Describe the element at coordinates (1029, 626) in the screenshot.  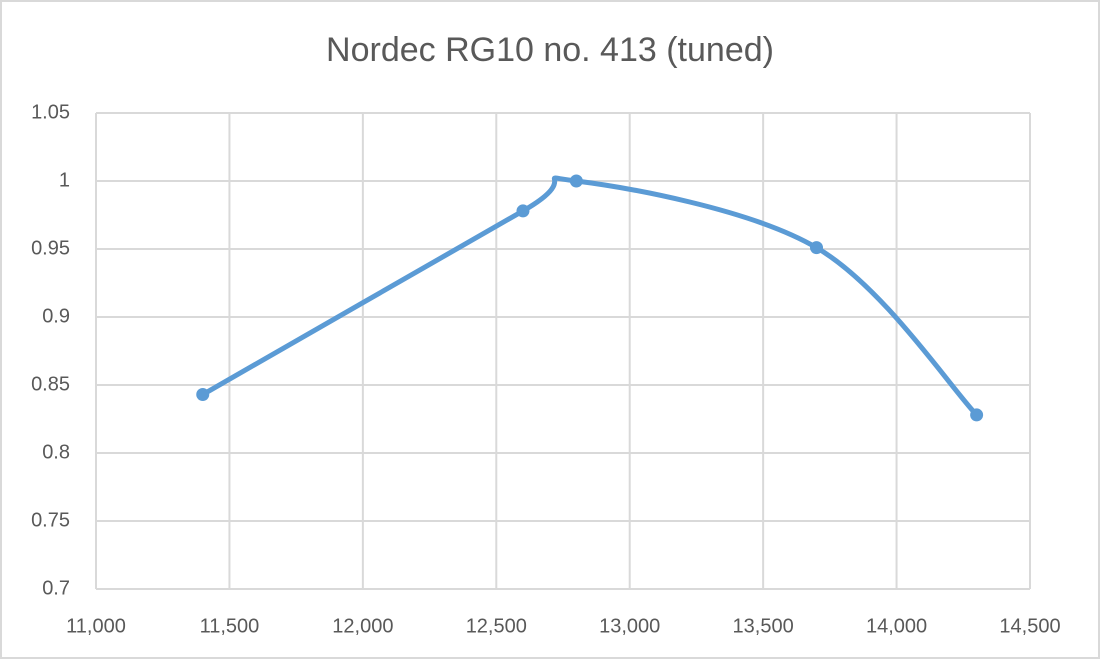
I see `x-tick-label: 14,500` at that location.